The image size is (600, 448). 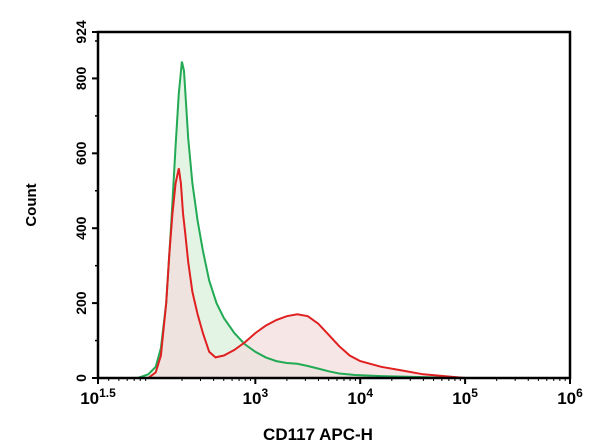 I want to click on x-tick-label: 10⁴, so click(x=360, y=397).